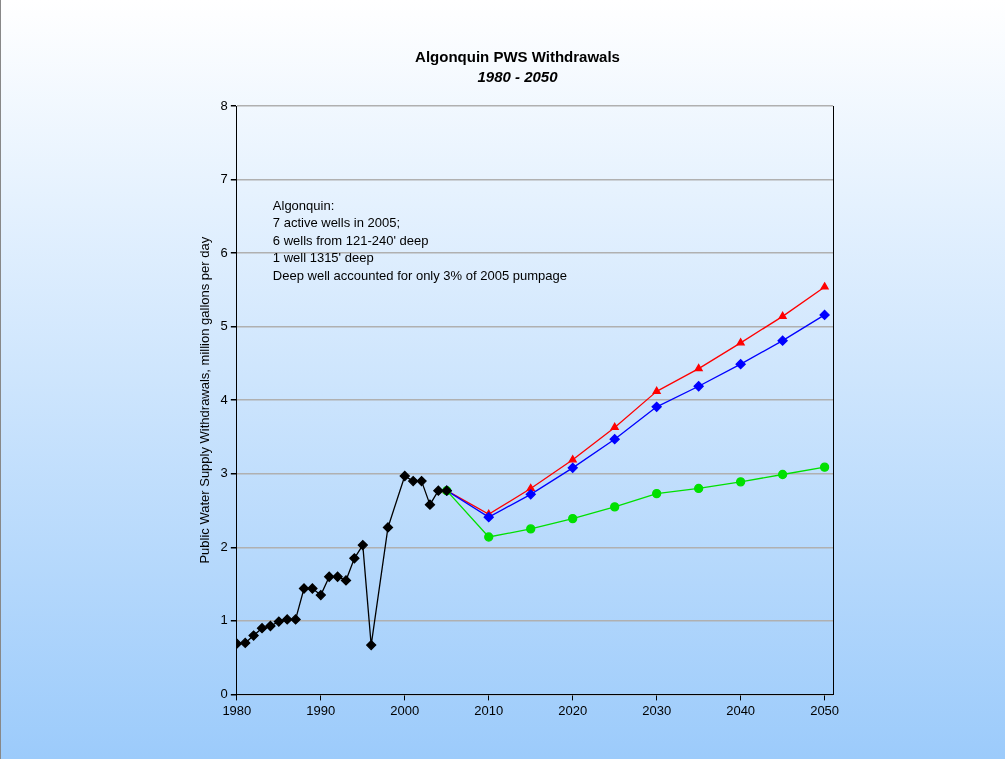  Describe the element at coordinates (224, 693) in the screenshot. I see `y-tick-label: 0` at that location.